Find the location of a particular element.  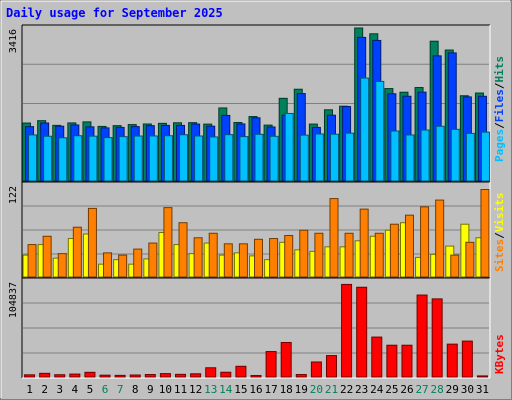

x-tick-day-4: 4 is located at coordinates (75, 389).